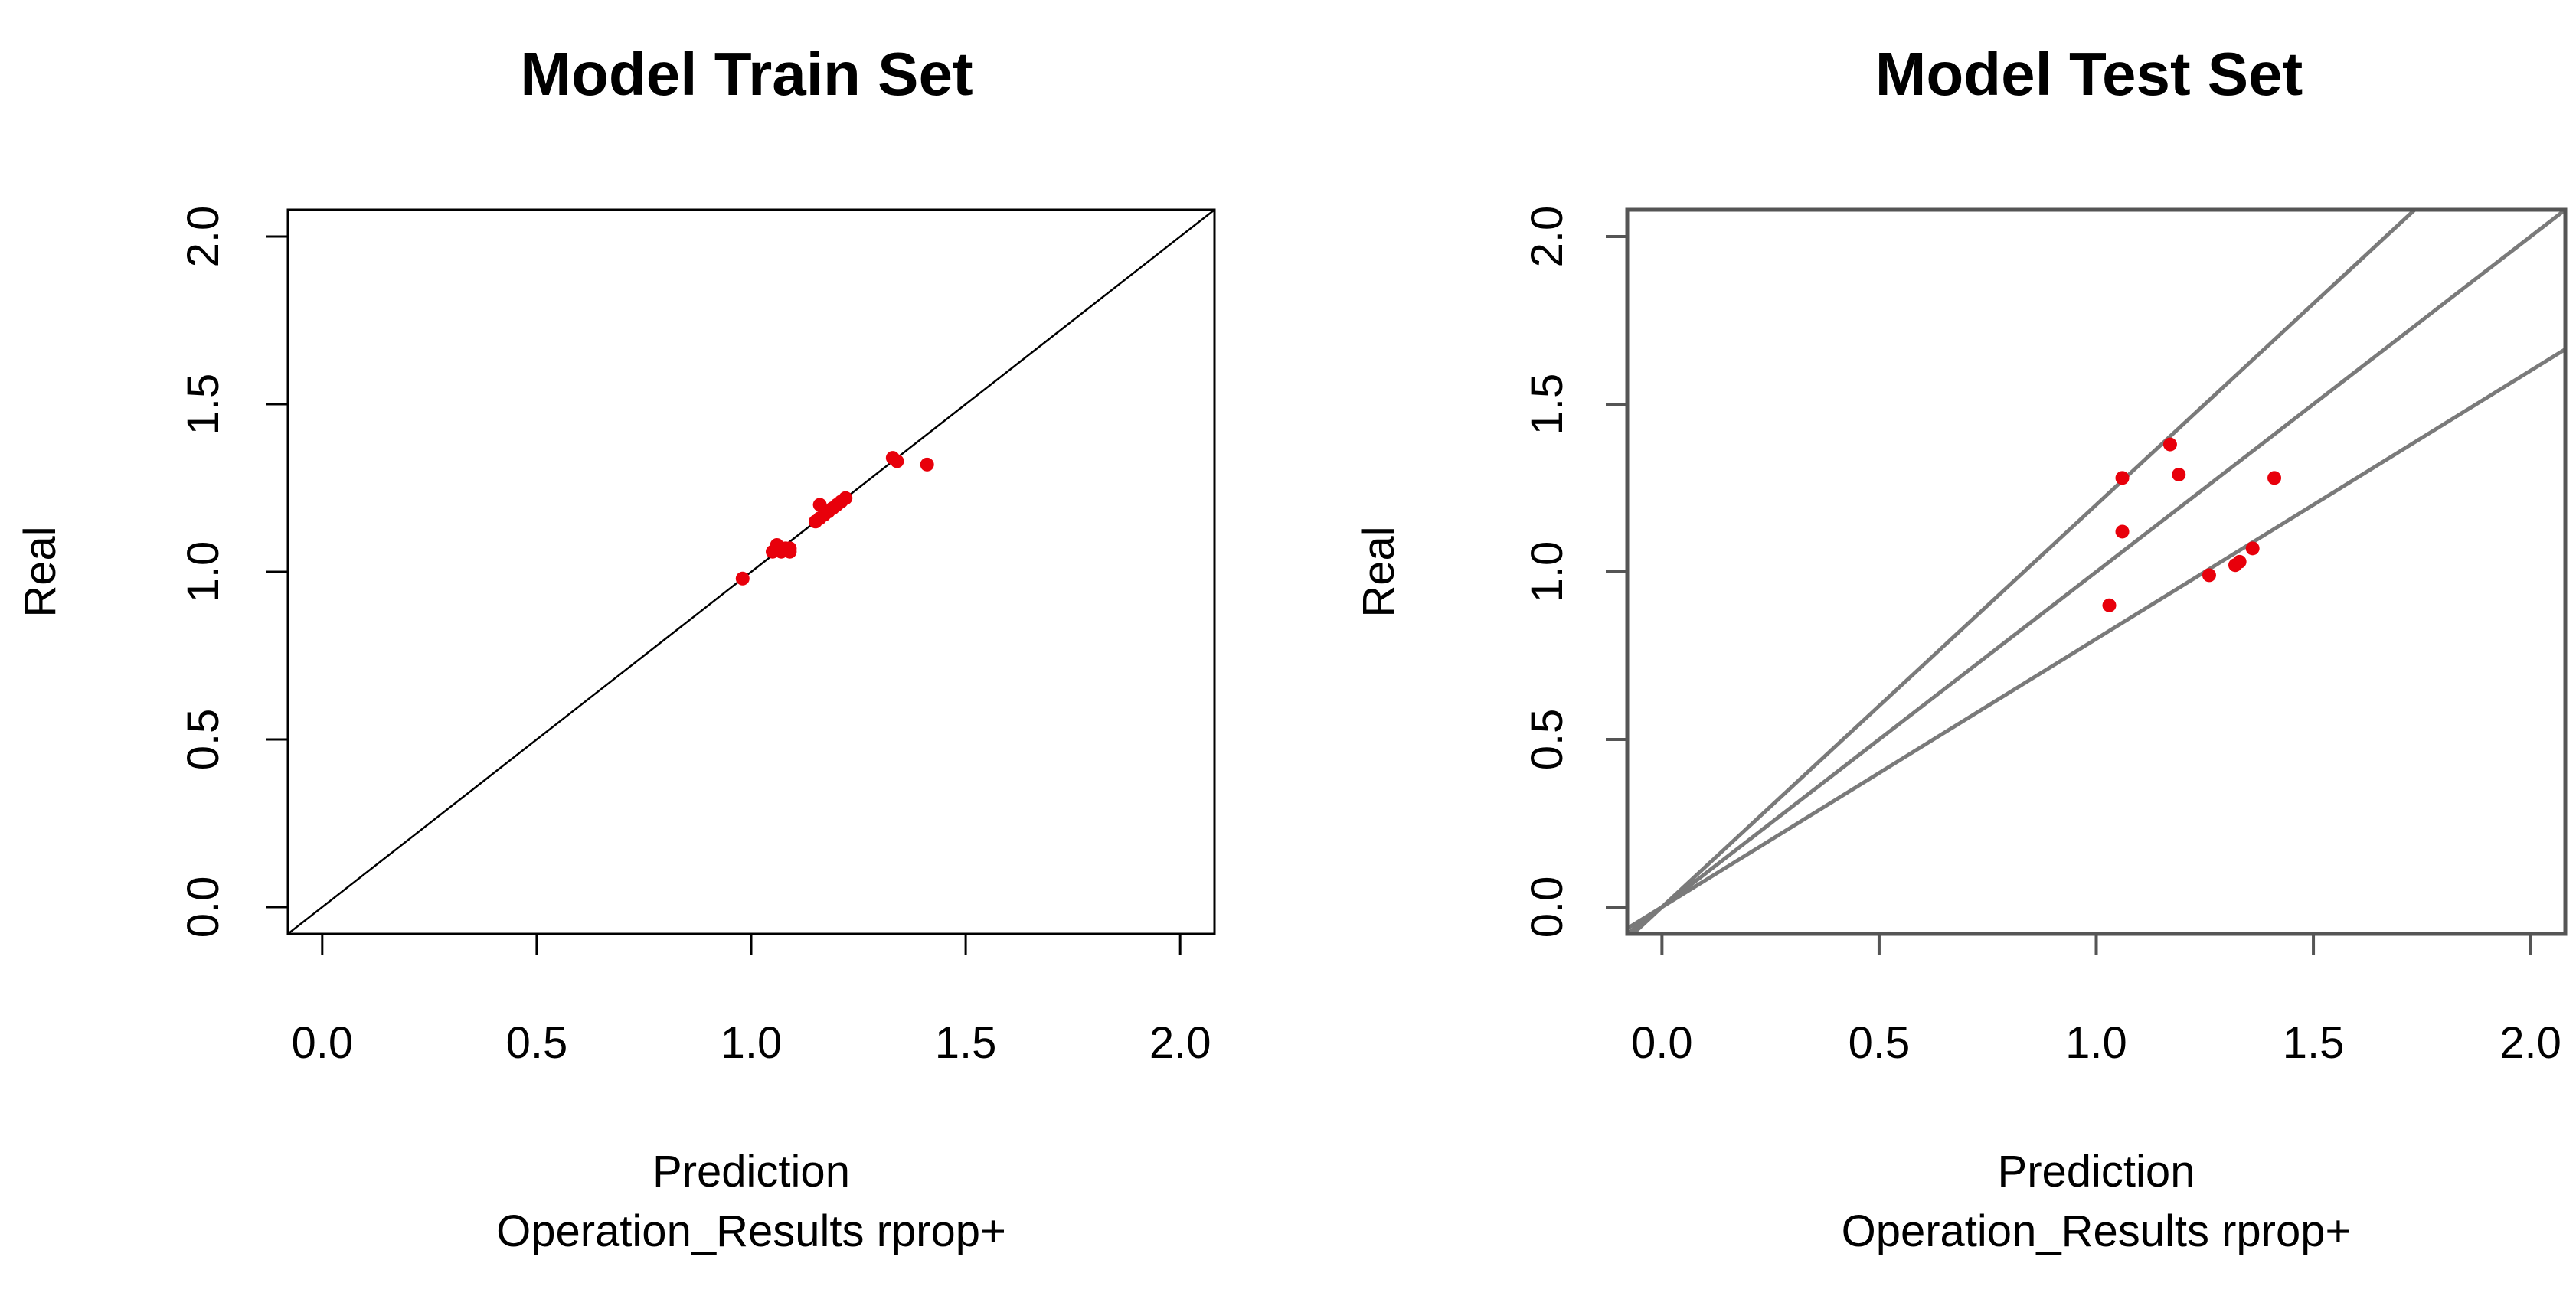  Describe the element at coordinates (1547, 740) in the screenshot. I see `test-y-tick-label: 0.5` at that location.